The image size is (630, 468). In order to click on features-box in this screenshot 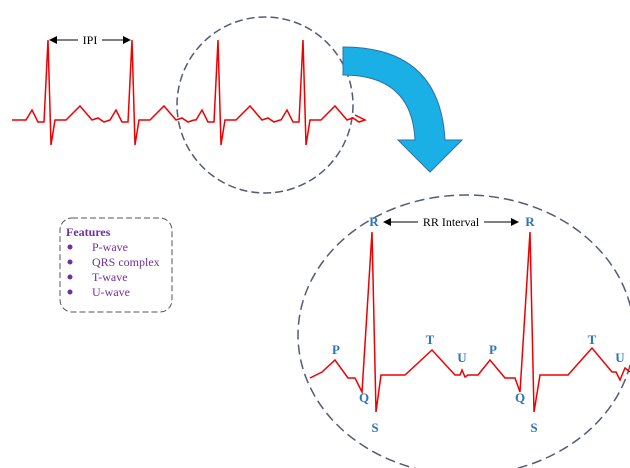, I will do `click(116, 265)`.